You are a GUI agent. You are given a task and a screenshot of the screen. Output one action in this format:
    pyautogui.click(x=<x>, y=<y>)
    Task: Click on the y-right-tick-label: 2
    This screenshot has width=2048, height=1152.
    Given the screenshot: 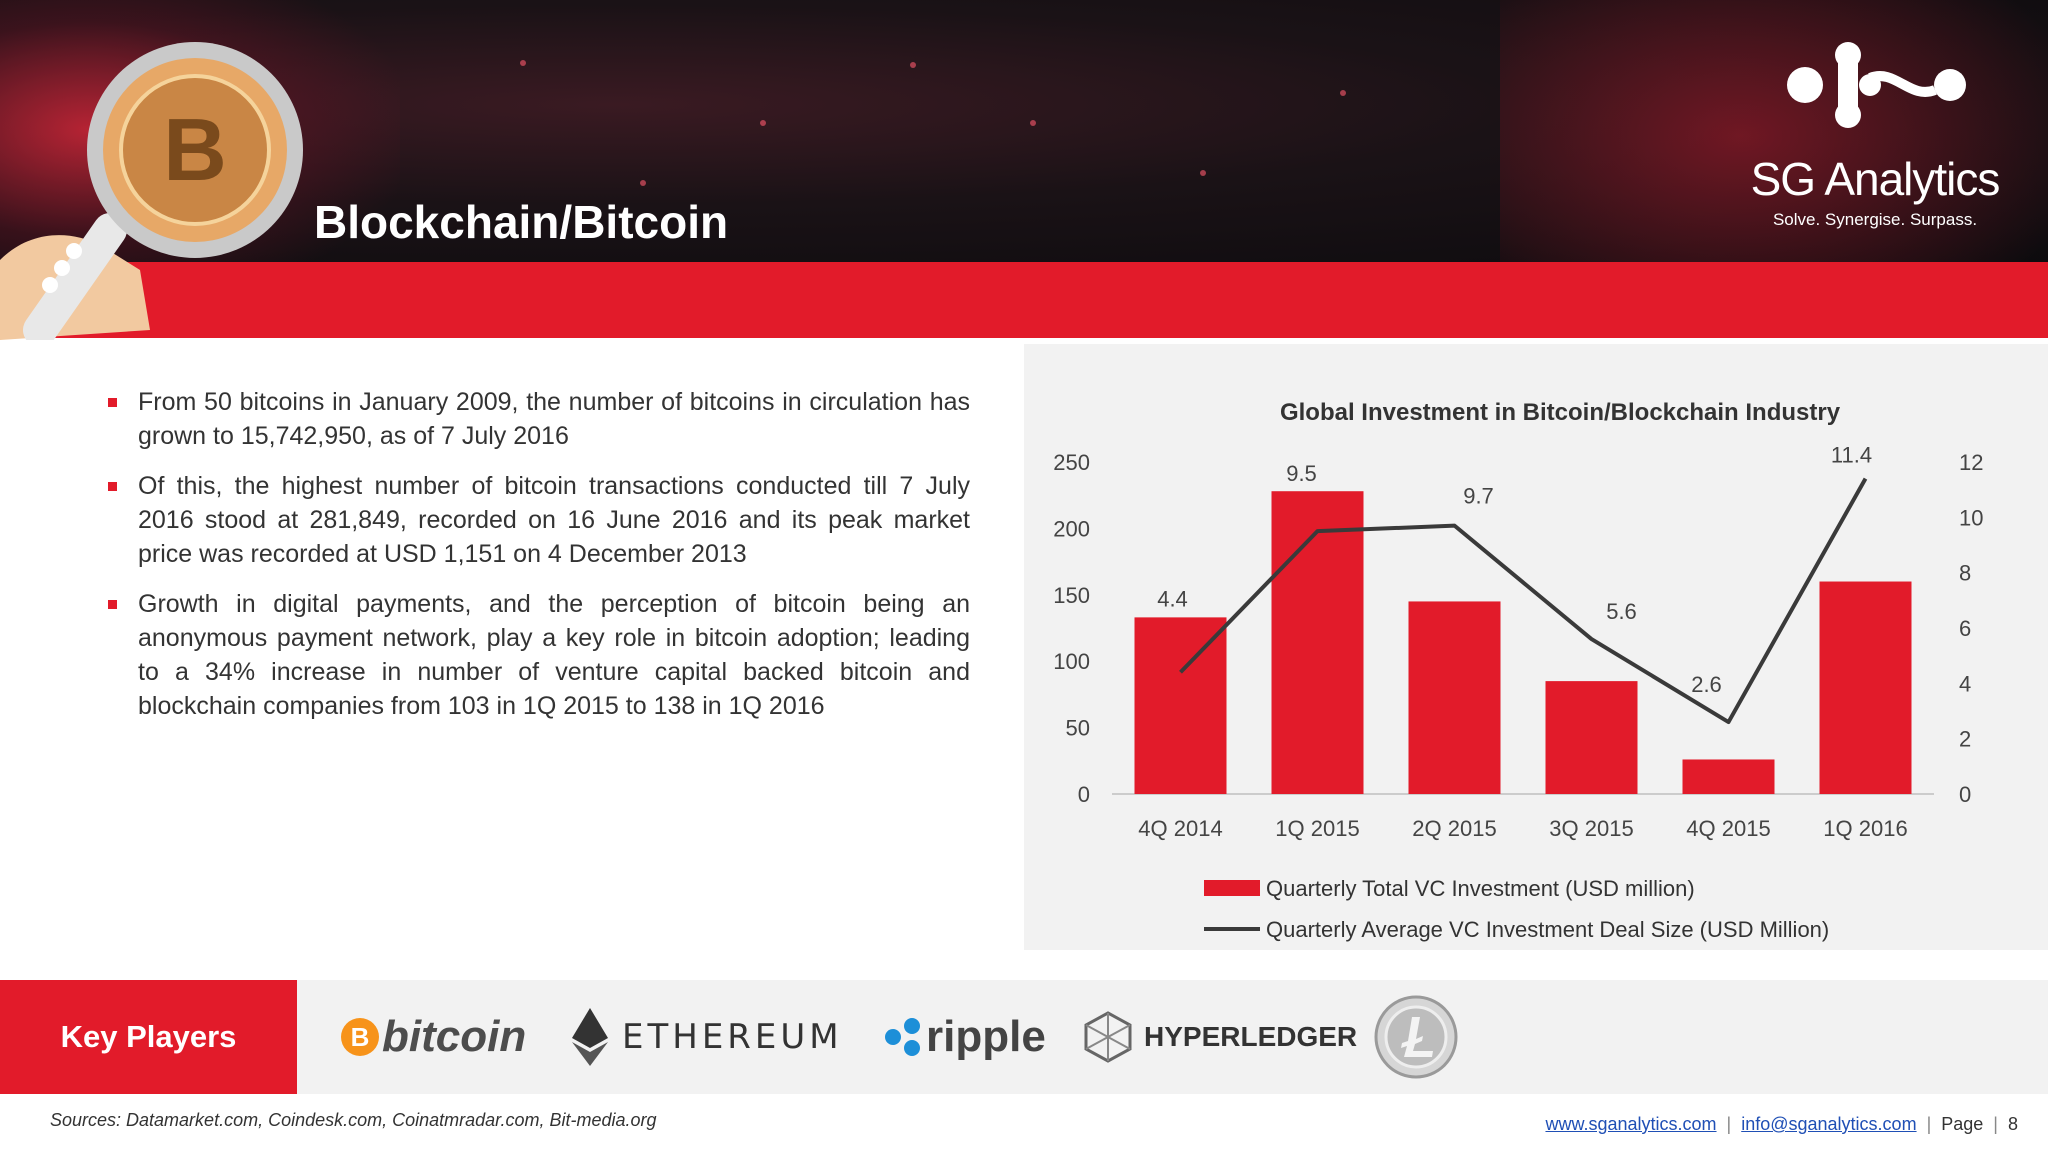 What is the action you would take?
    pyautogui.click(x=1965, y=739)
    